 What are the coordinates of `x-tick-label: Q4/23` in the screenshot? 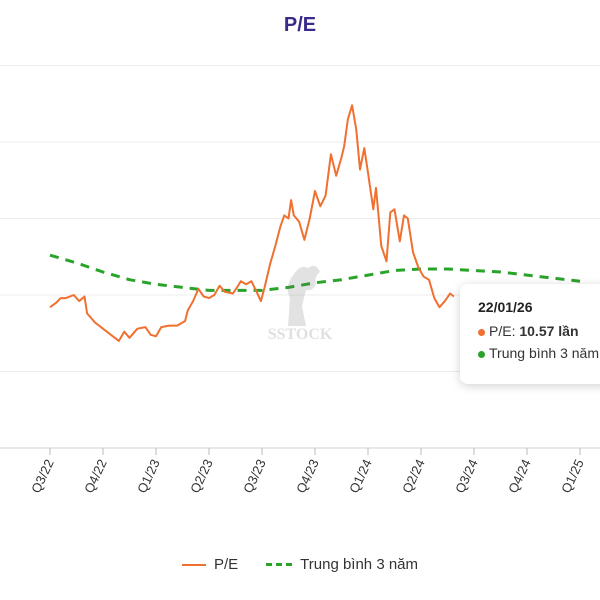 It's located at (307, 476).